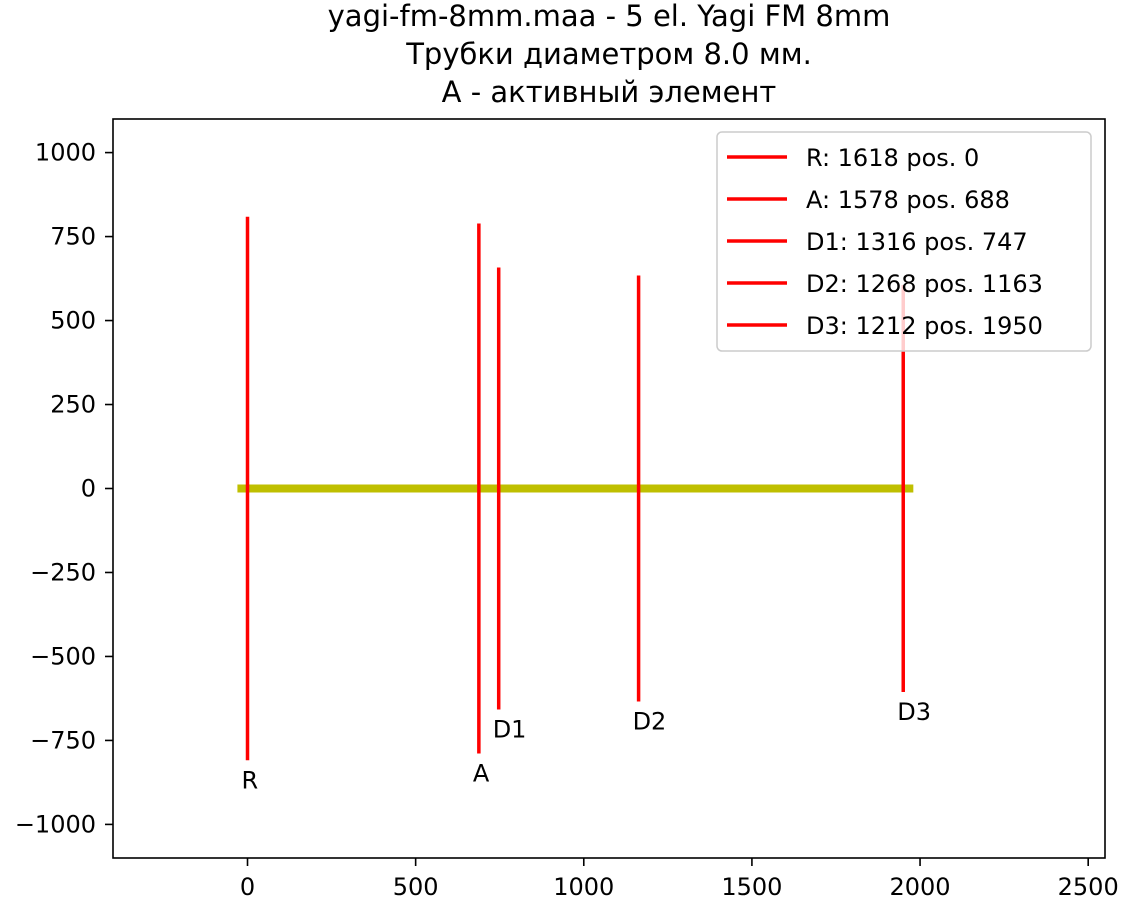 This screenshot has height=906, width=1123. Describe the element at coordinates (609, 16) in the screenshot. I see `title-line-1: yagi-fm-8mm.maa - 5 el. Yagi FM 8mm` at that location.